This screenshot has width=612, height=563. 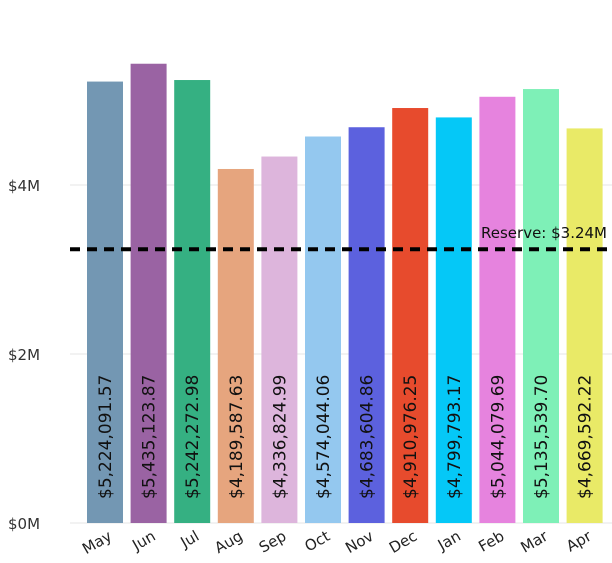 What do you see at coordinates (403, 542) in the screenshot?
I see `x-tick-label: Dec` at bounding box center [403, 542].